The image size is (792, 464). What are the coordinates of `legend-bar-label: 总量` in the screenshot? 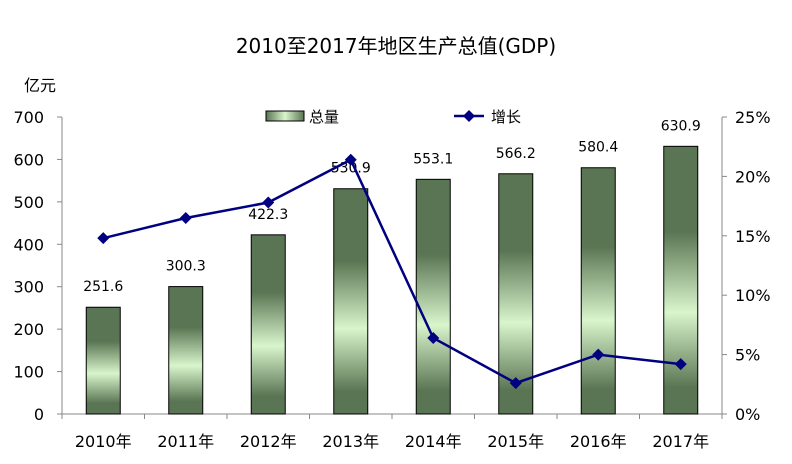 It's located at (324, 117).